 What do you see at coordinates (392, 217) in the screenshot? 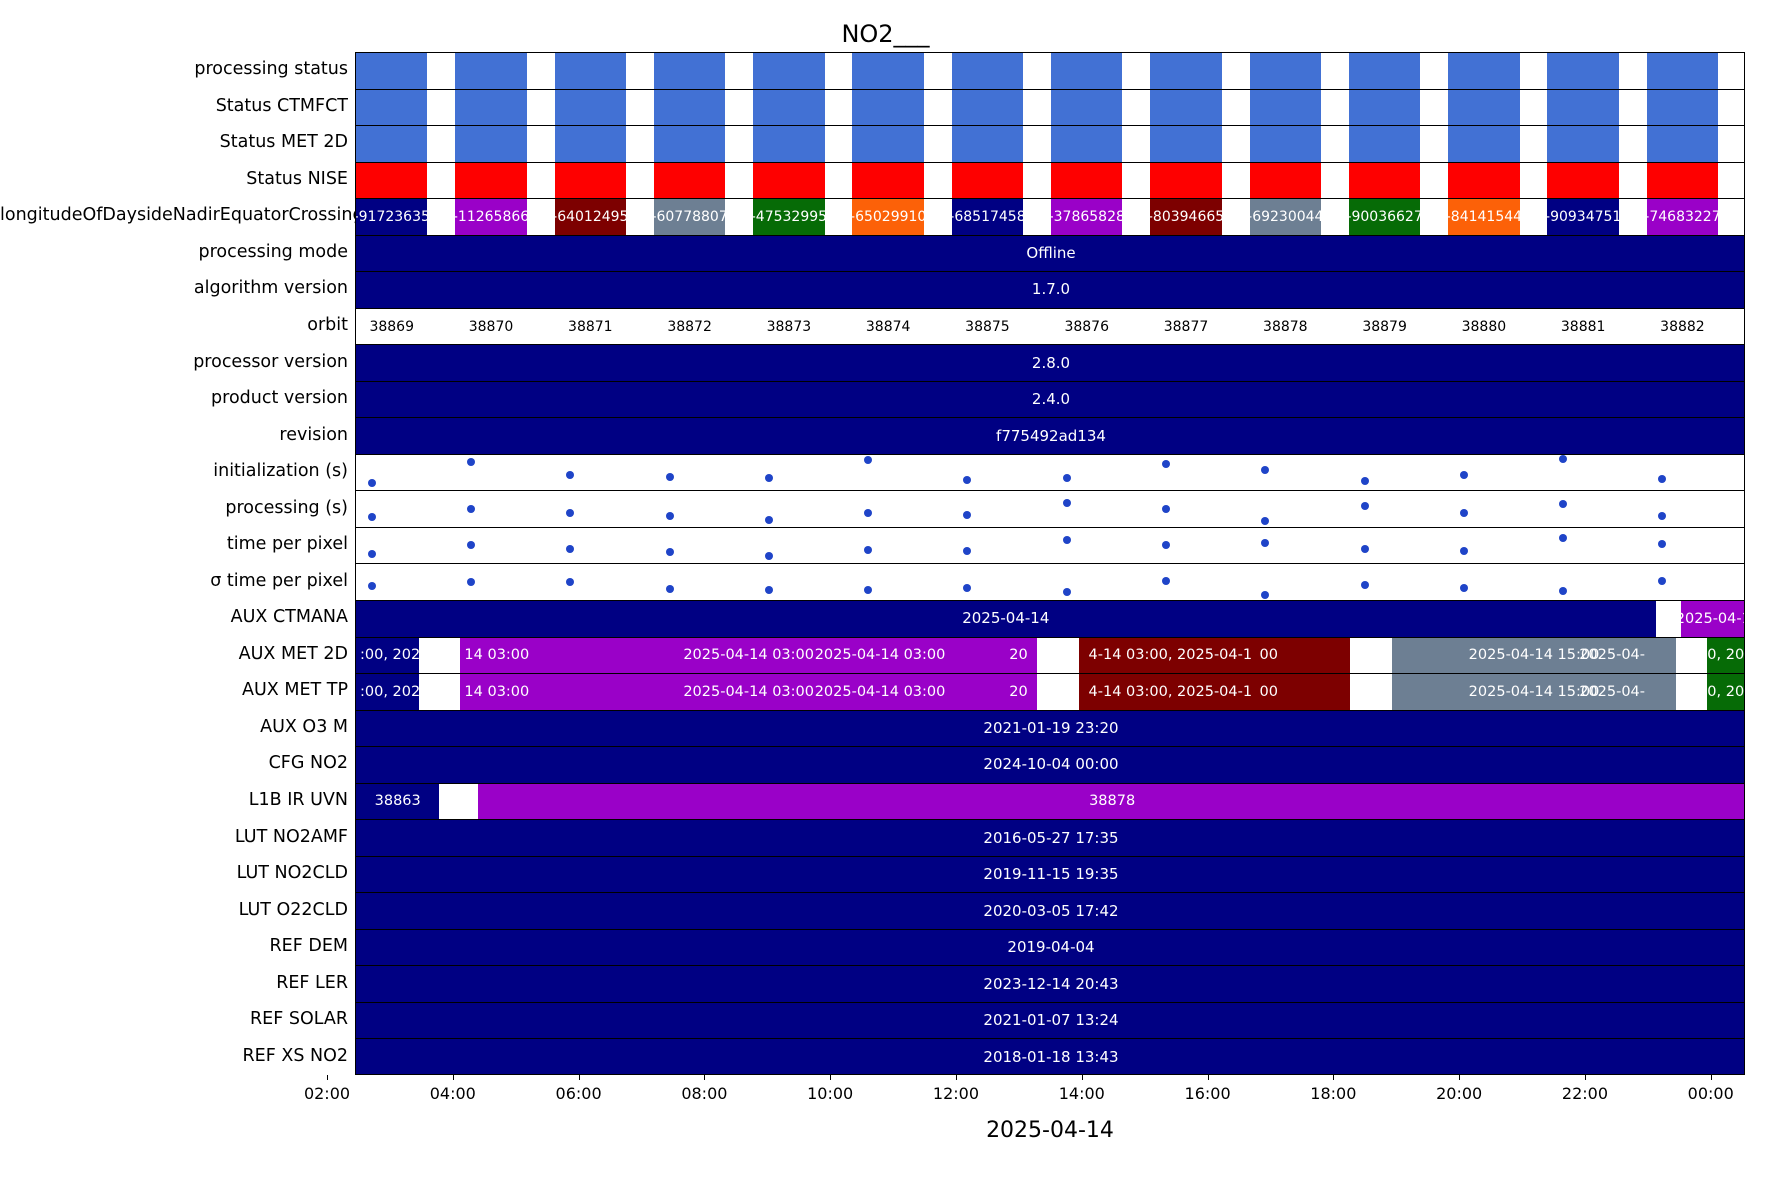
I see `longitude-block: -91723635` at bounding box center [392, 217].